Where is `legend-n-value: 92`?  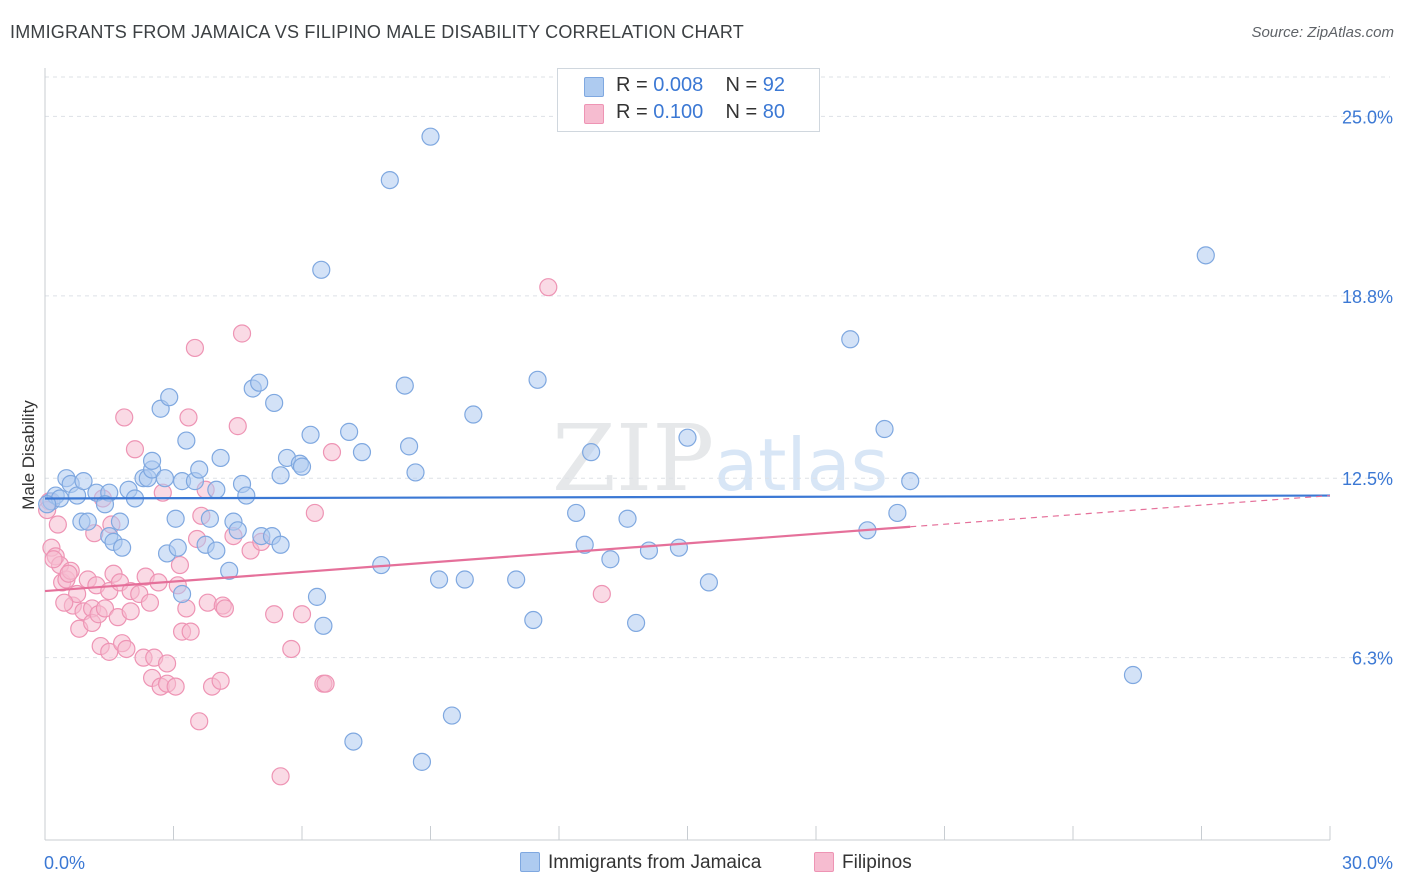 legend-n-value: 92 is located at coordinates (774, 85).